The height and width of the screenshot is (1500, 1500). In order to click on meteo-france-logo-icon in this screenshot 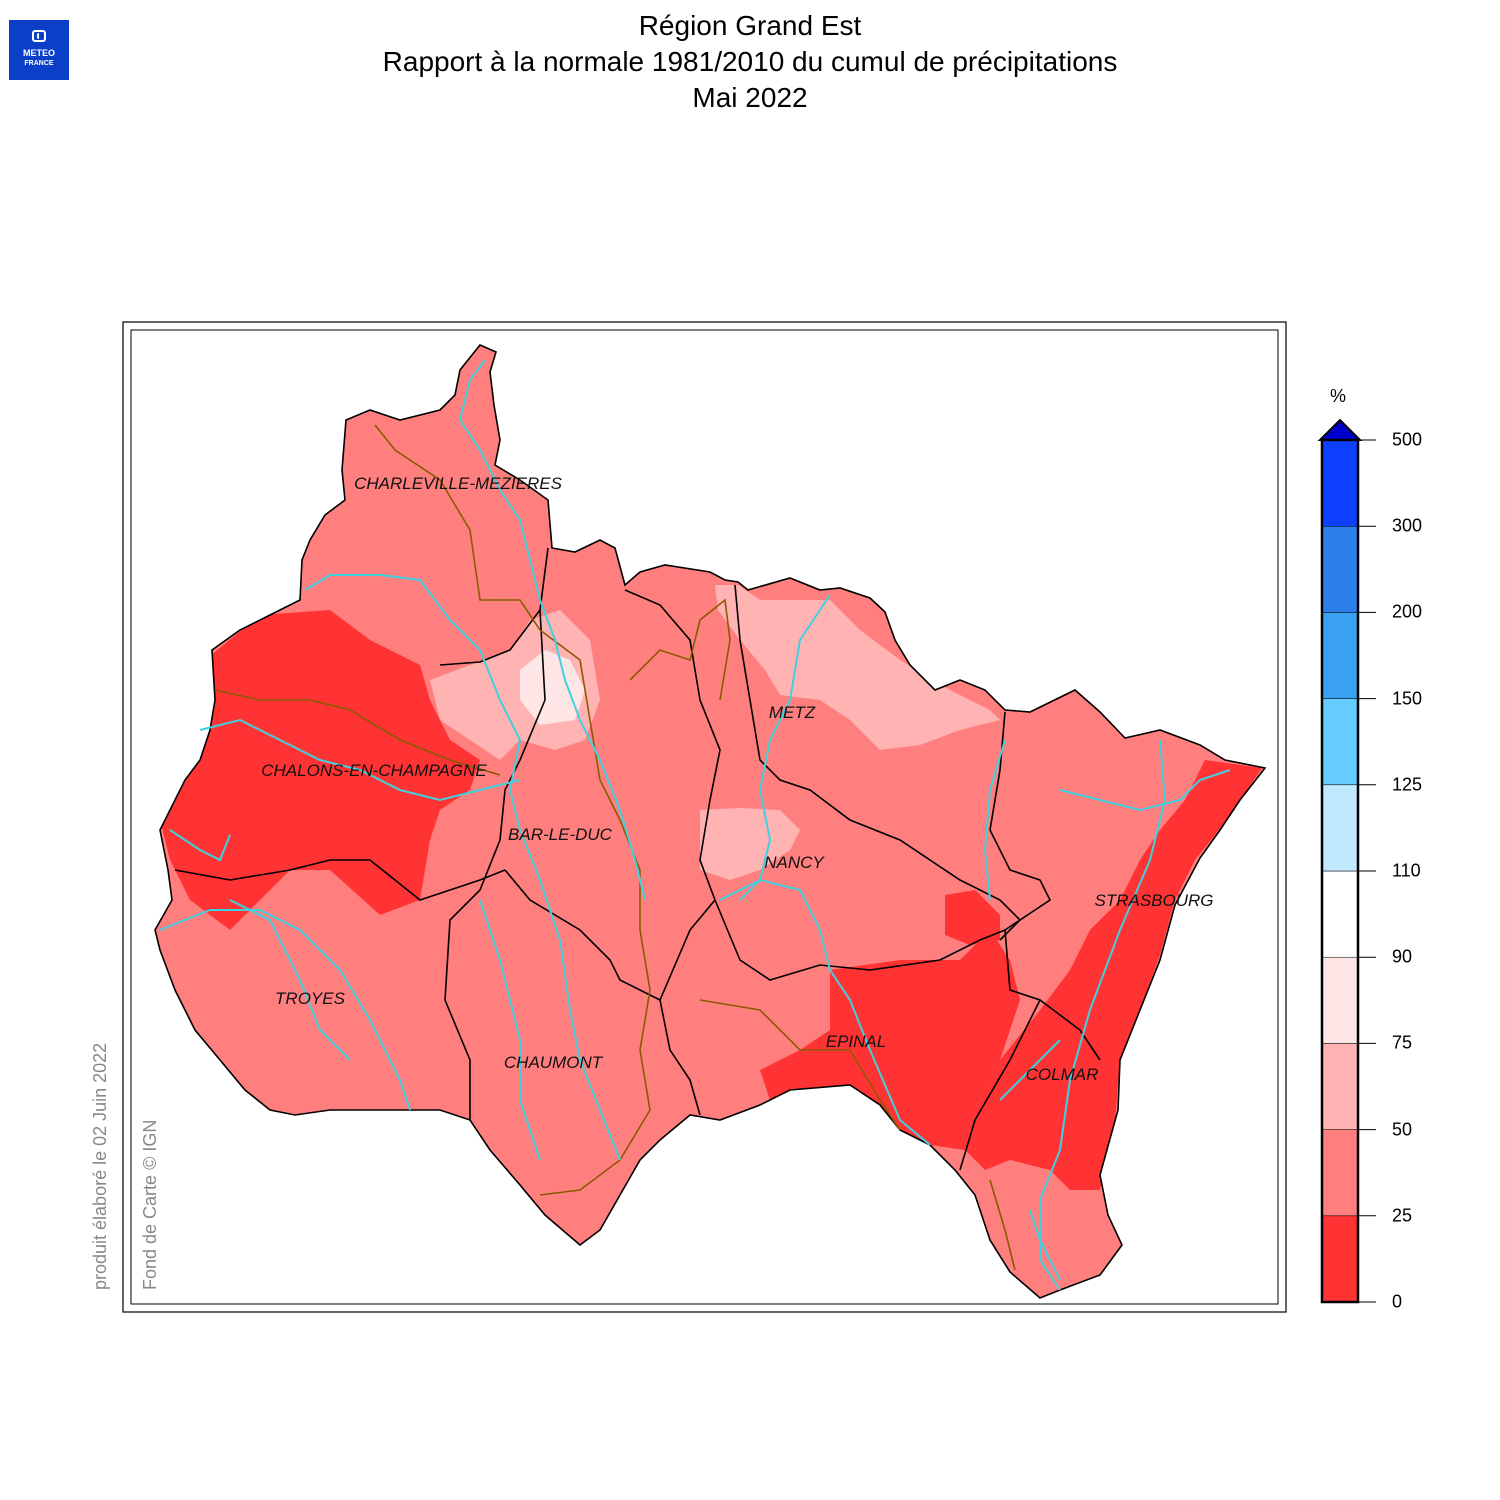, I will do `click(39, 36)`.